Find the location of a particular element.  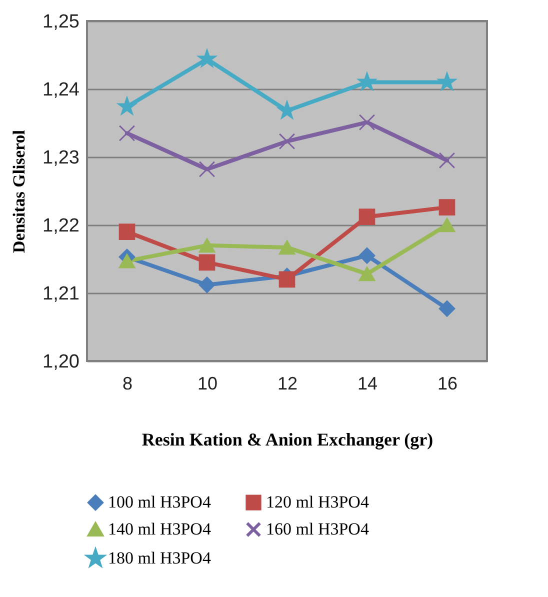

x-axis-title: Resin Kation & Anion Exchanger (gr) is located at coordinates (288, 440).